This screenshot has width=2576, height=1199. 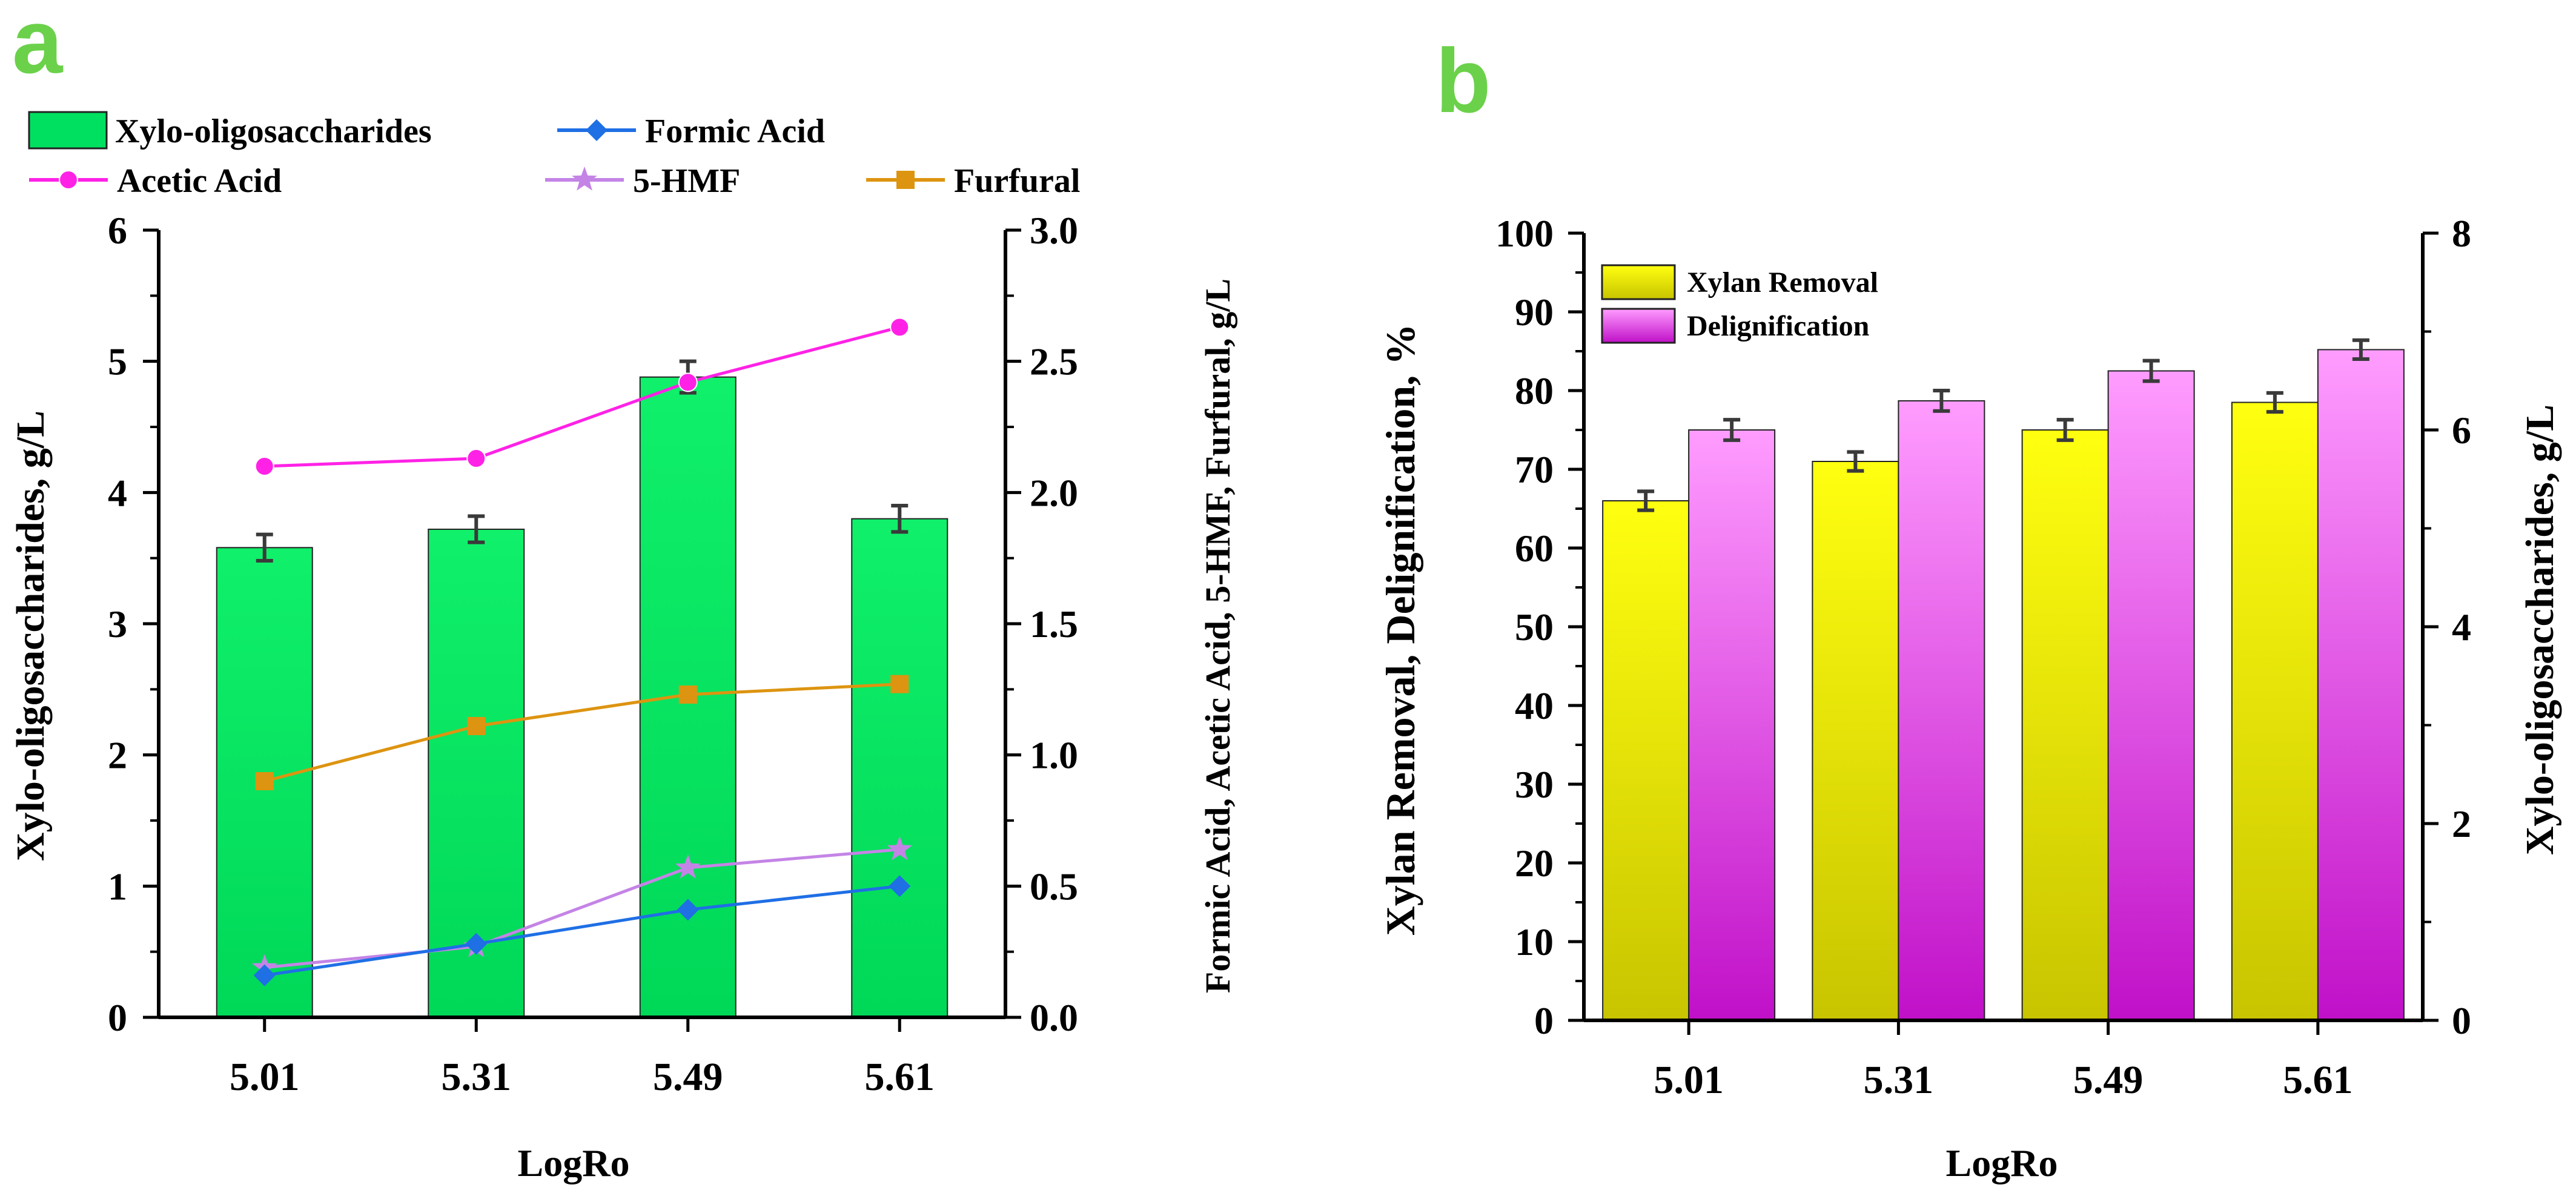 I want to click on legend-swatch-xylan-removal, so click(x=1638, y=282).